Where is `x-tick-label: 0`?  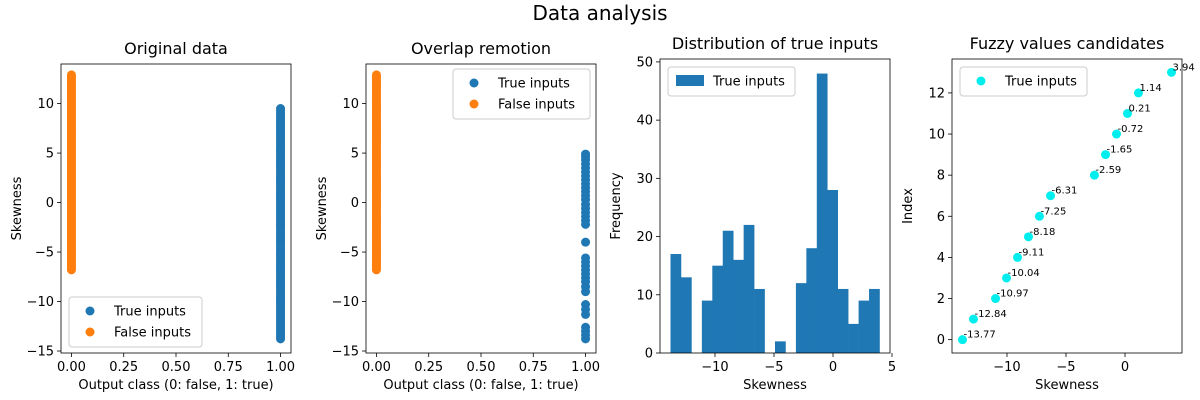
x-tick-label: 0 is located at coordinates (833, 367).